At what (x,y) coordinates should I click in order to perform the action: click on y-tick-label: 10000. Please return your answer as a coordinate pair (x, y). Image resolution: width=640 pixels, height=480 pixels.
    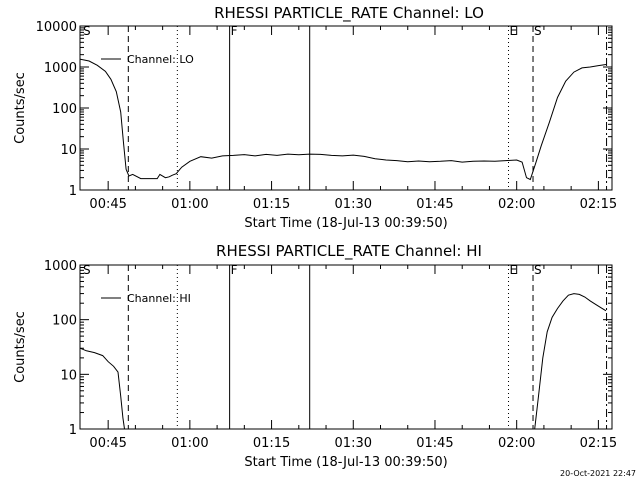
    Looking at the image, I should click on (56, 27).